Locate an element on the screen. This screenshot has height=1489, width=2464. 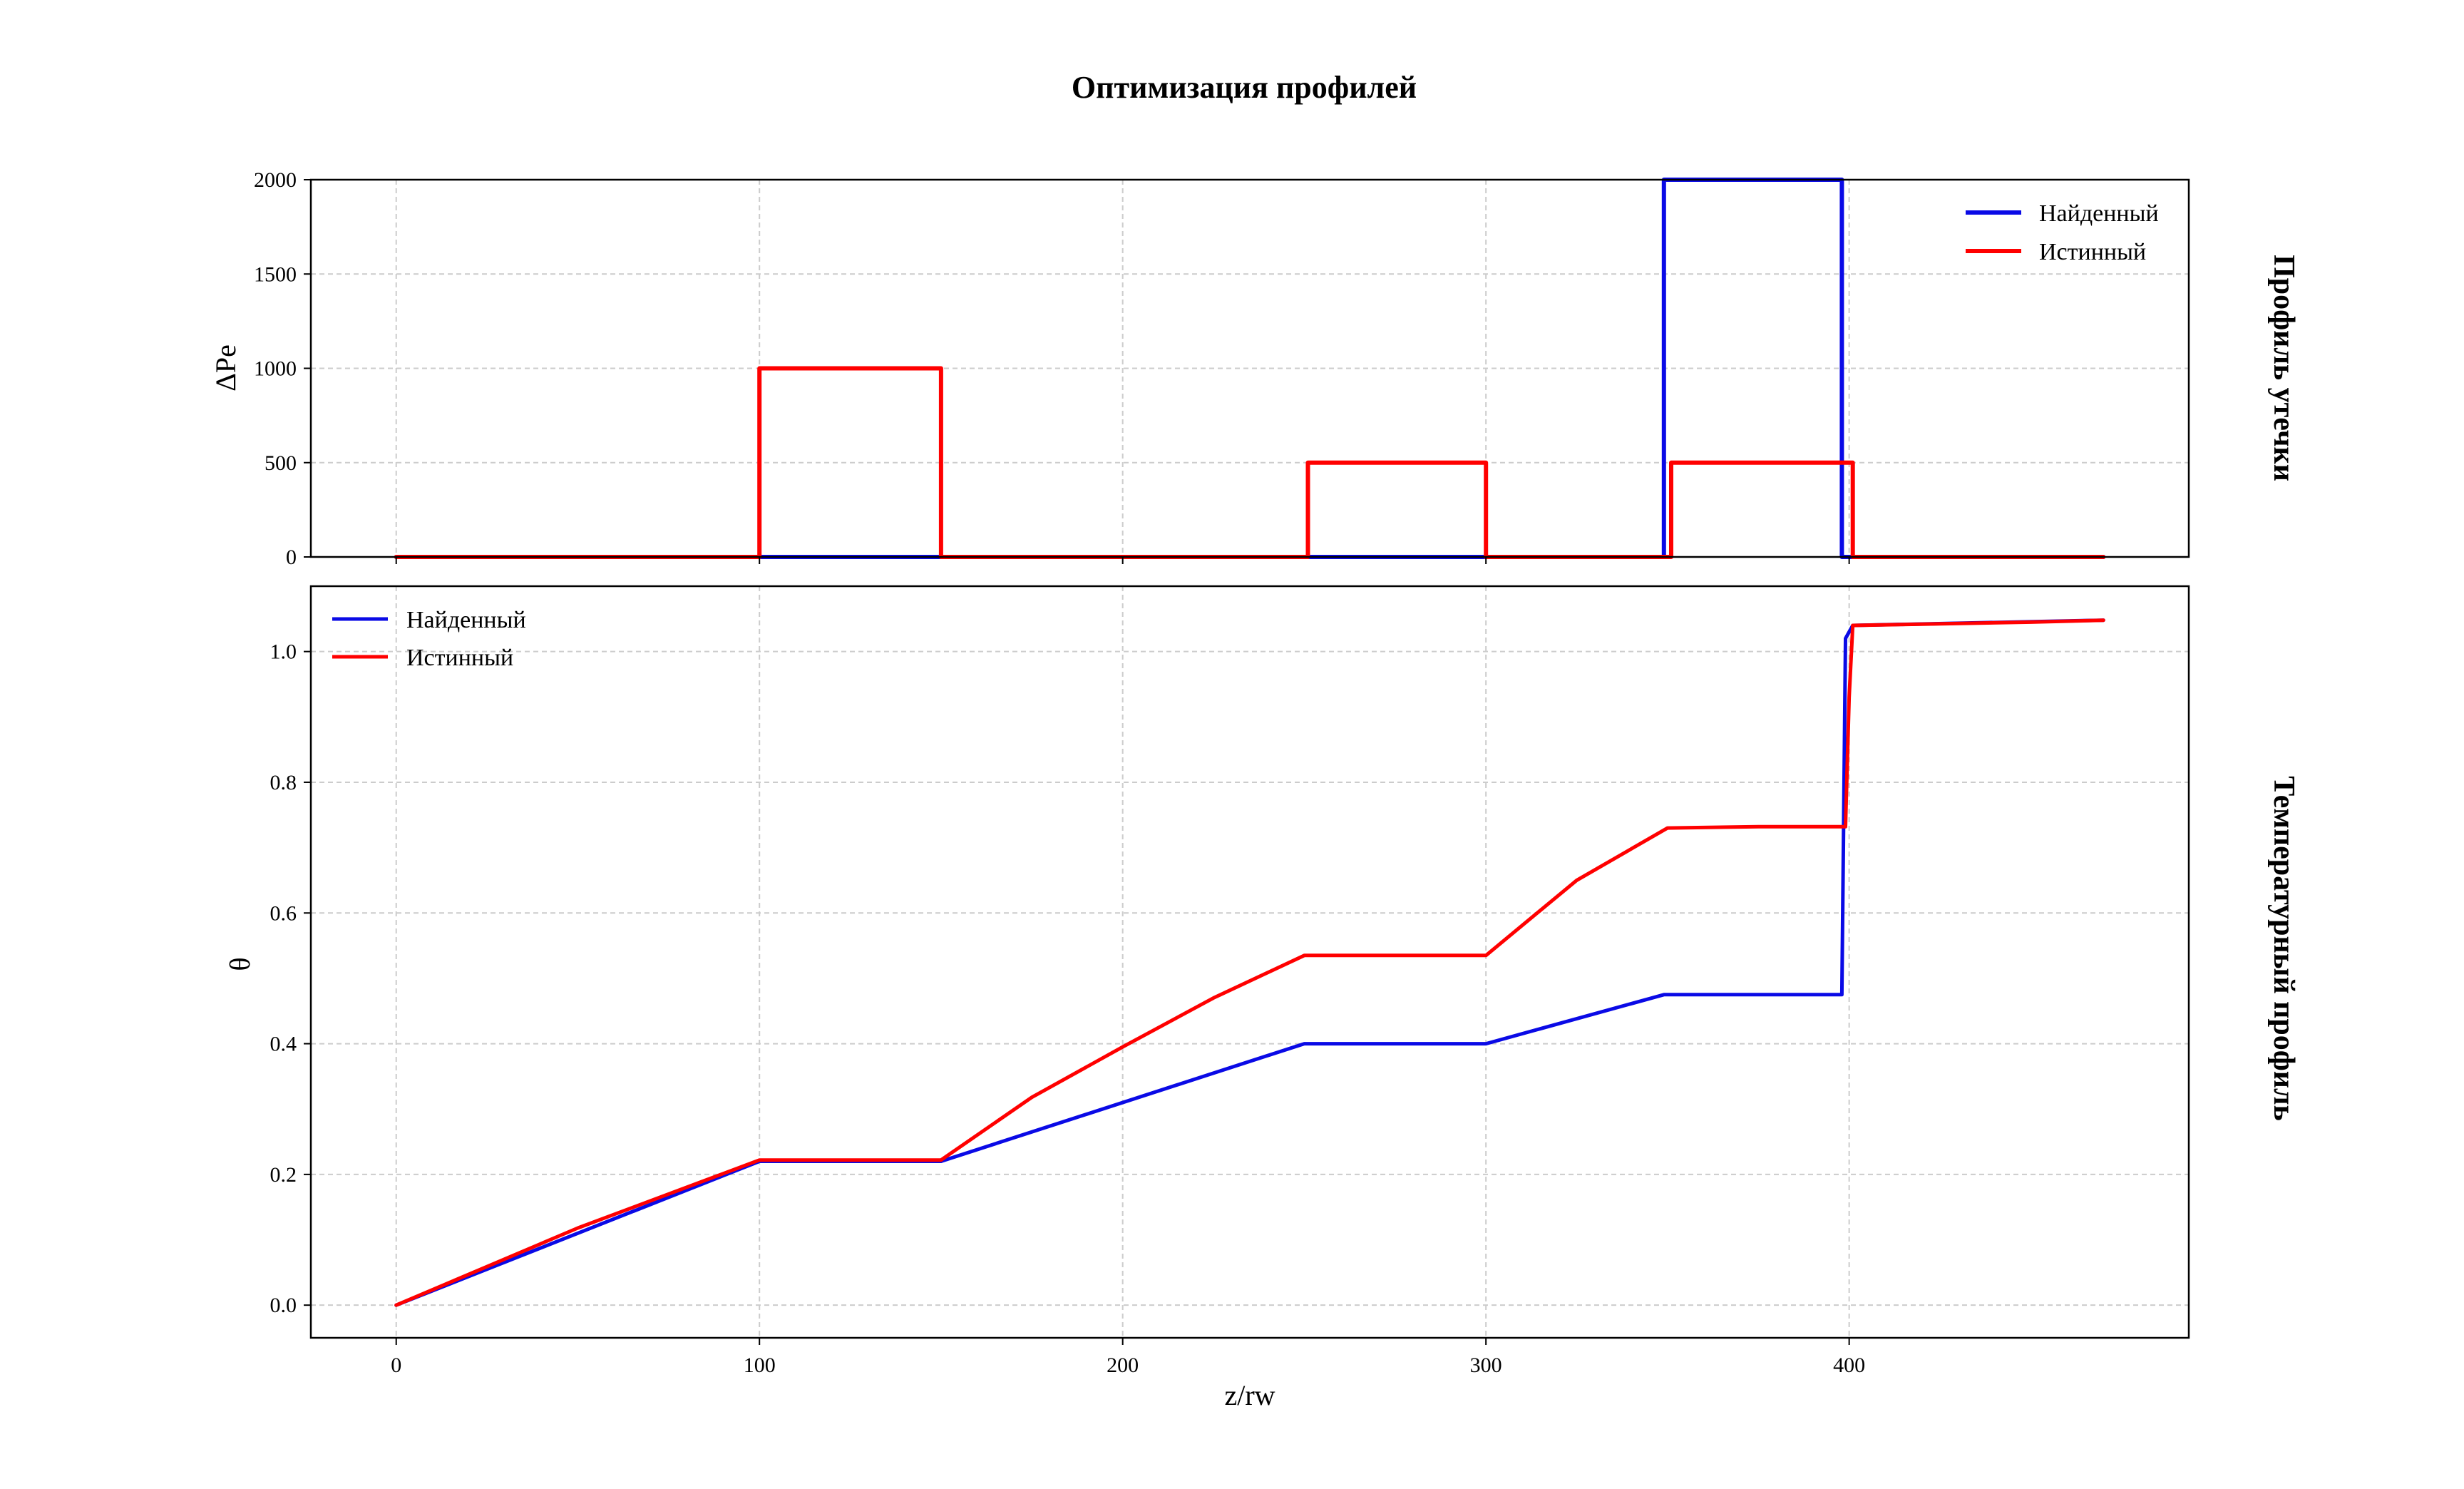
temperature-side-label: Температурный профиль is located at coordinates (2283, 948).